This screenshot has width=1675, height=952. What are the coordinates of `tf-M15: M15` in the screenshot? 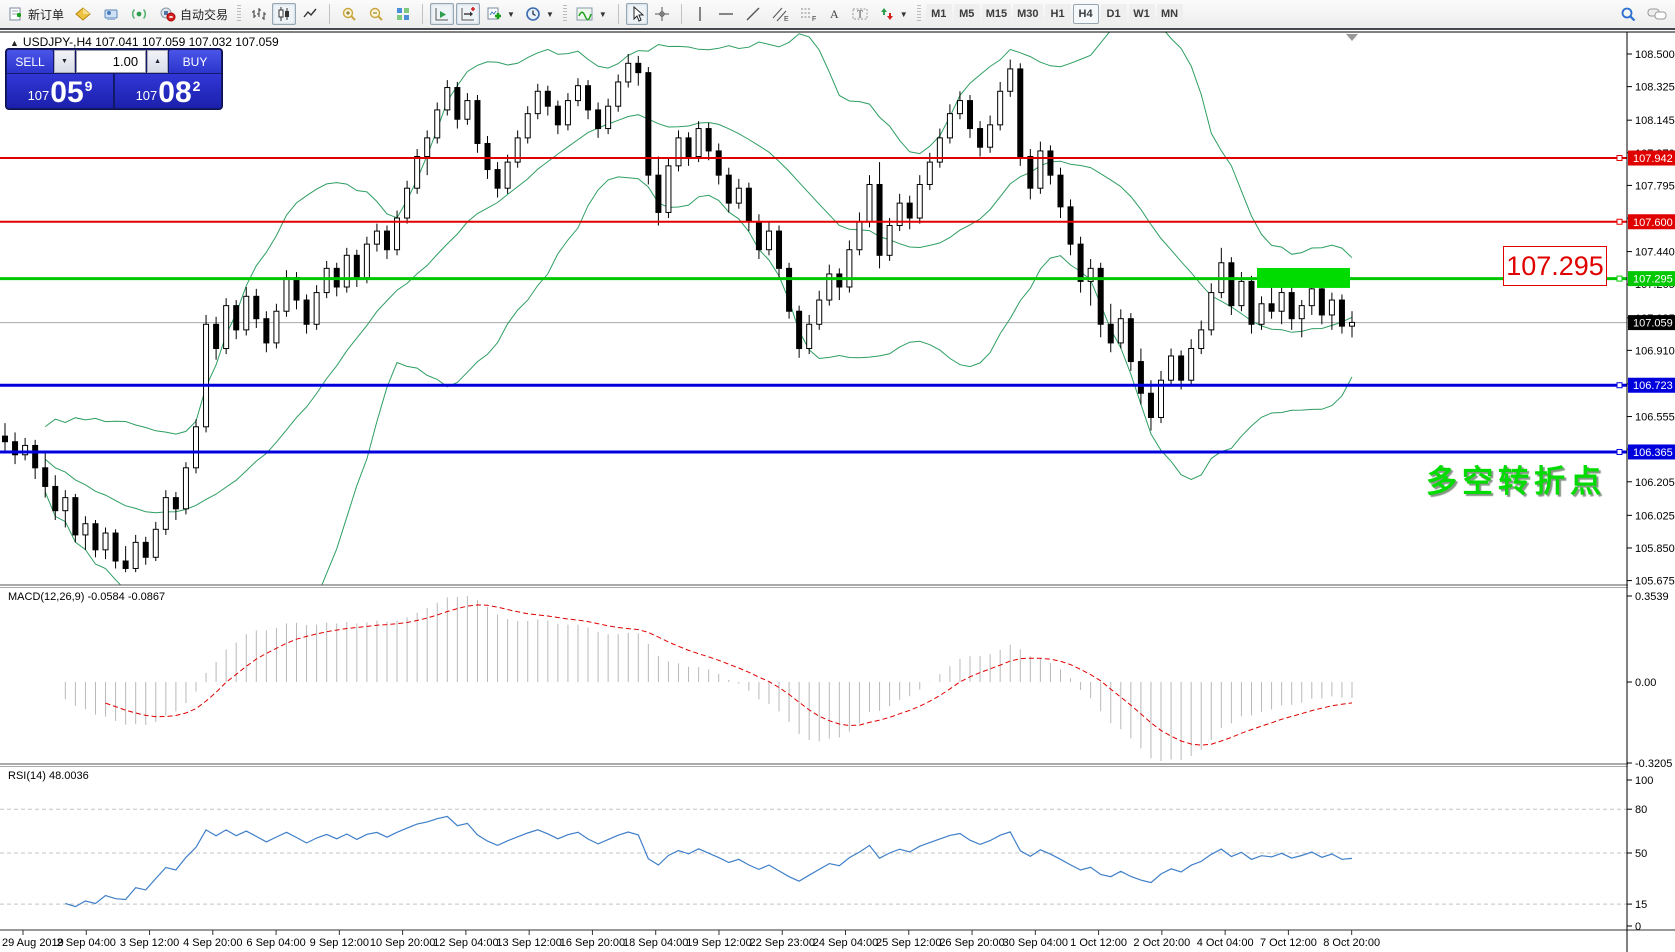 It's located at (996, 14).